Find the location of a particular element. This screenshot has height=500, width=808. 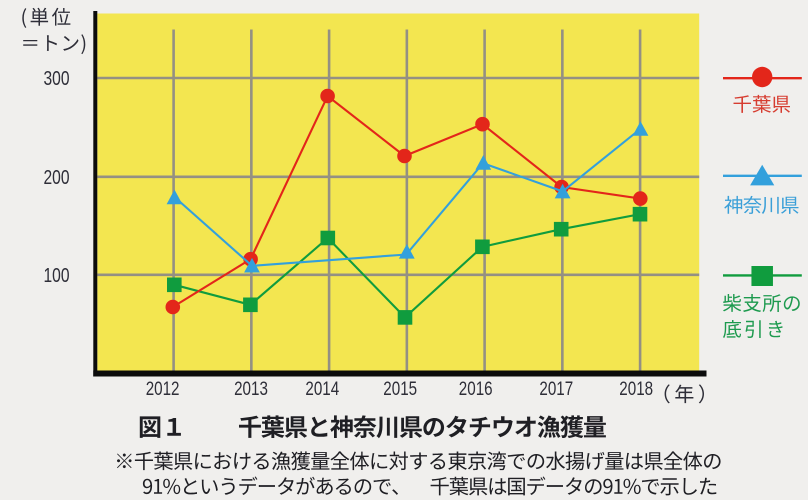

svg-text: 2016 is located at coordinates (476, 388).